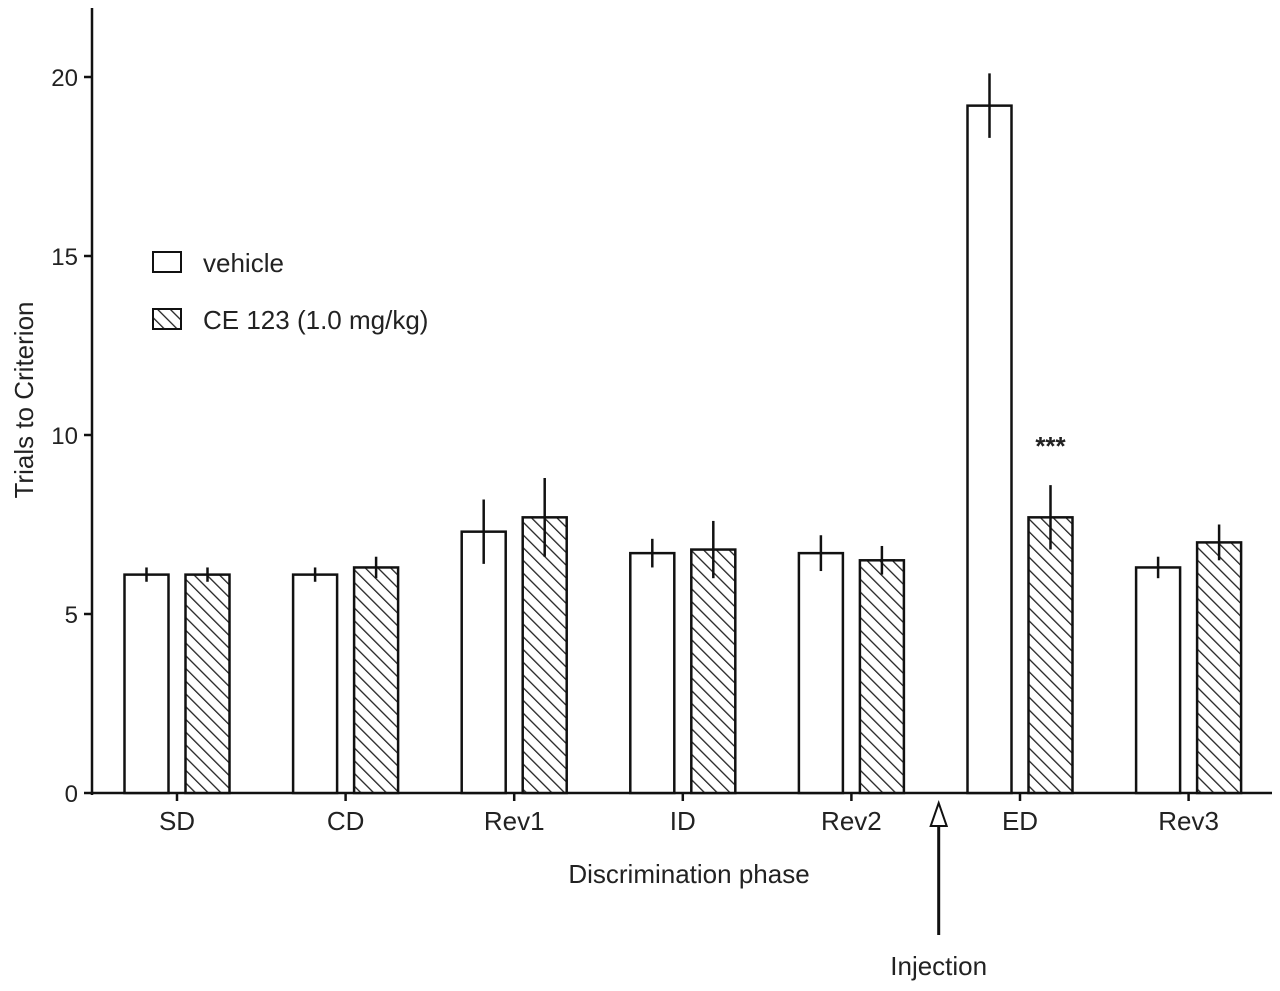 The image size is (1280, 991). I want to click on y-tick-label: 0, so click(71, 794).